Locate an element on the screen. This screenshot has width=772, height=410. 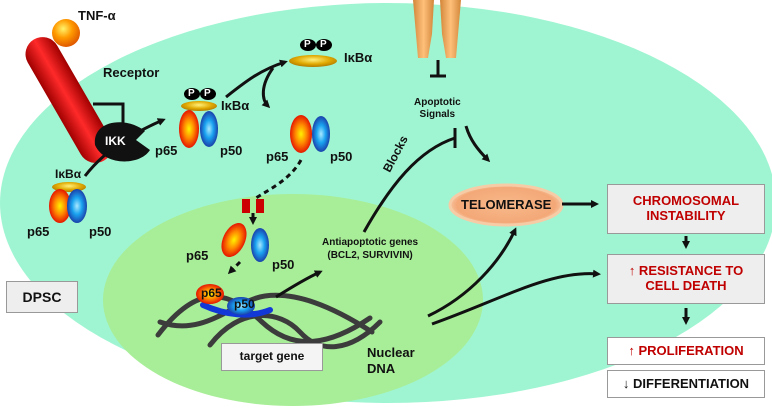
p65-nuclear-label: p65 is located at coordinates (197, 255).